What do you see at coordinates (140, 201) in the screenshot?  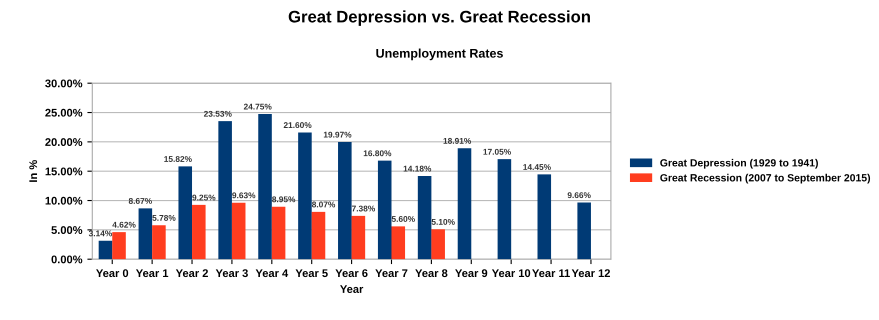 I see `data-label: 8.67%` at bounding box center [140, 201].